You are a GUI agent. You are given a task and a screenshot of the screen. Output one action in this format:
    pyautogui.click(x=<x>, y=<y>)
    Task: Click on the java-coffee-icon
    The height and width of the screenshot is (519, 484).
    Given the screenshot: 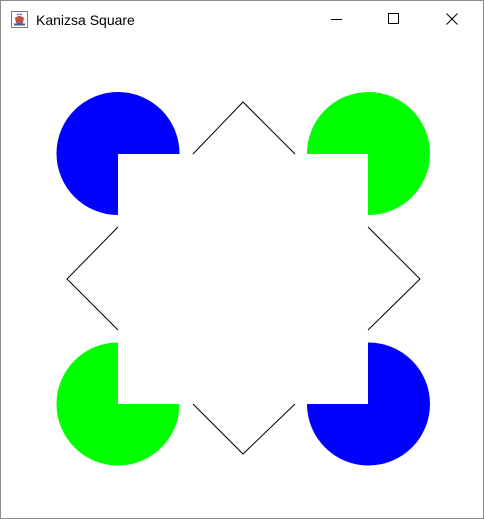 What is the action you would take?
    pyautogui.click(x=19, y=19)
    